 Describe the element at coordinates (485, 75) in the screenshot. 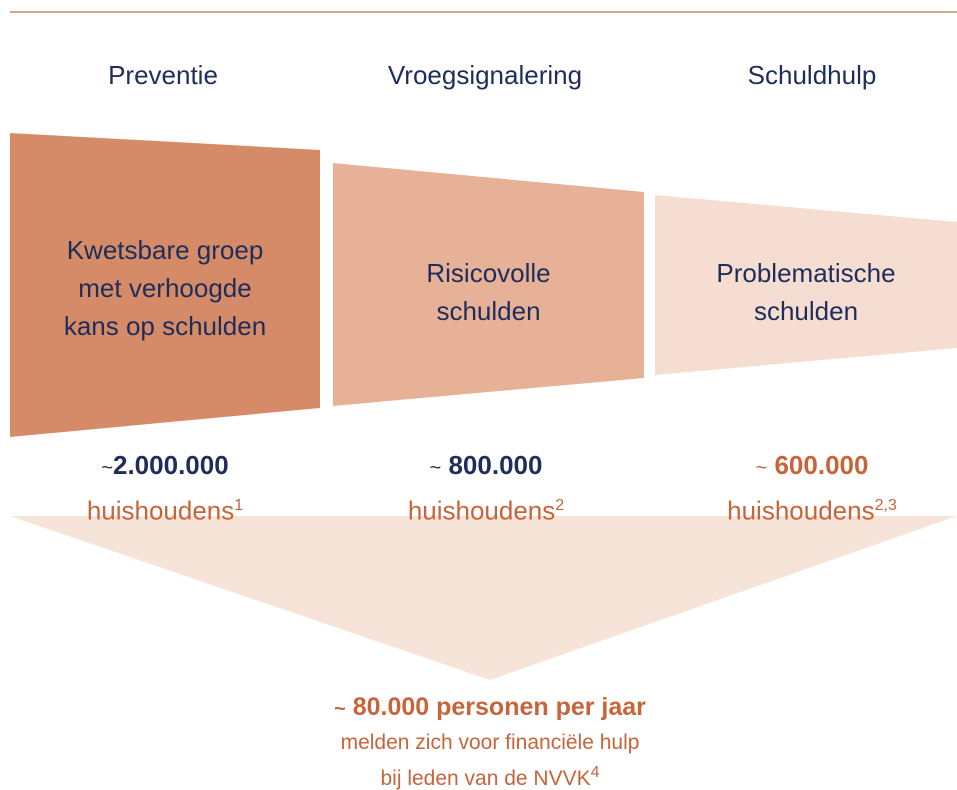

I see `stage-header: Vroegsignalering` at that location.